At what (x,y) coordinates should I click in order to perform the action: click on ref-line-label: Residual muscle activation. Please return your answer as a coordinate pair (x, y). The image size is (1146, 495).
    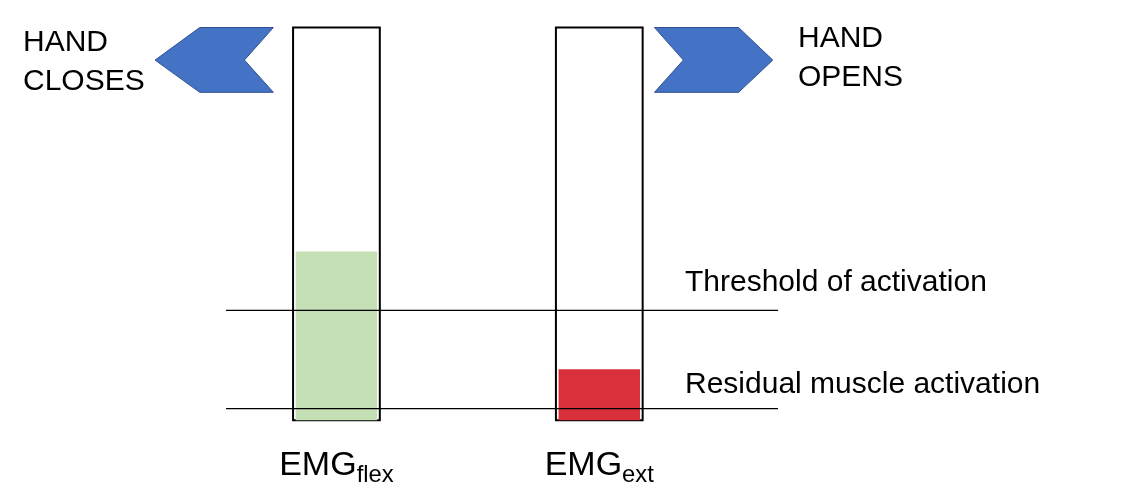
    Looking at the image, I should click on (863, 382).